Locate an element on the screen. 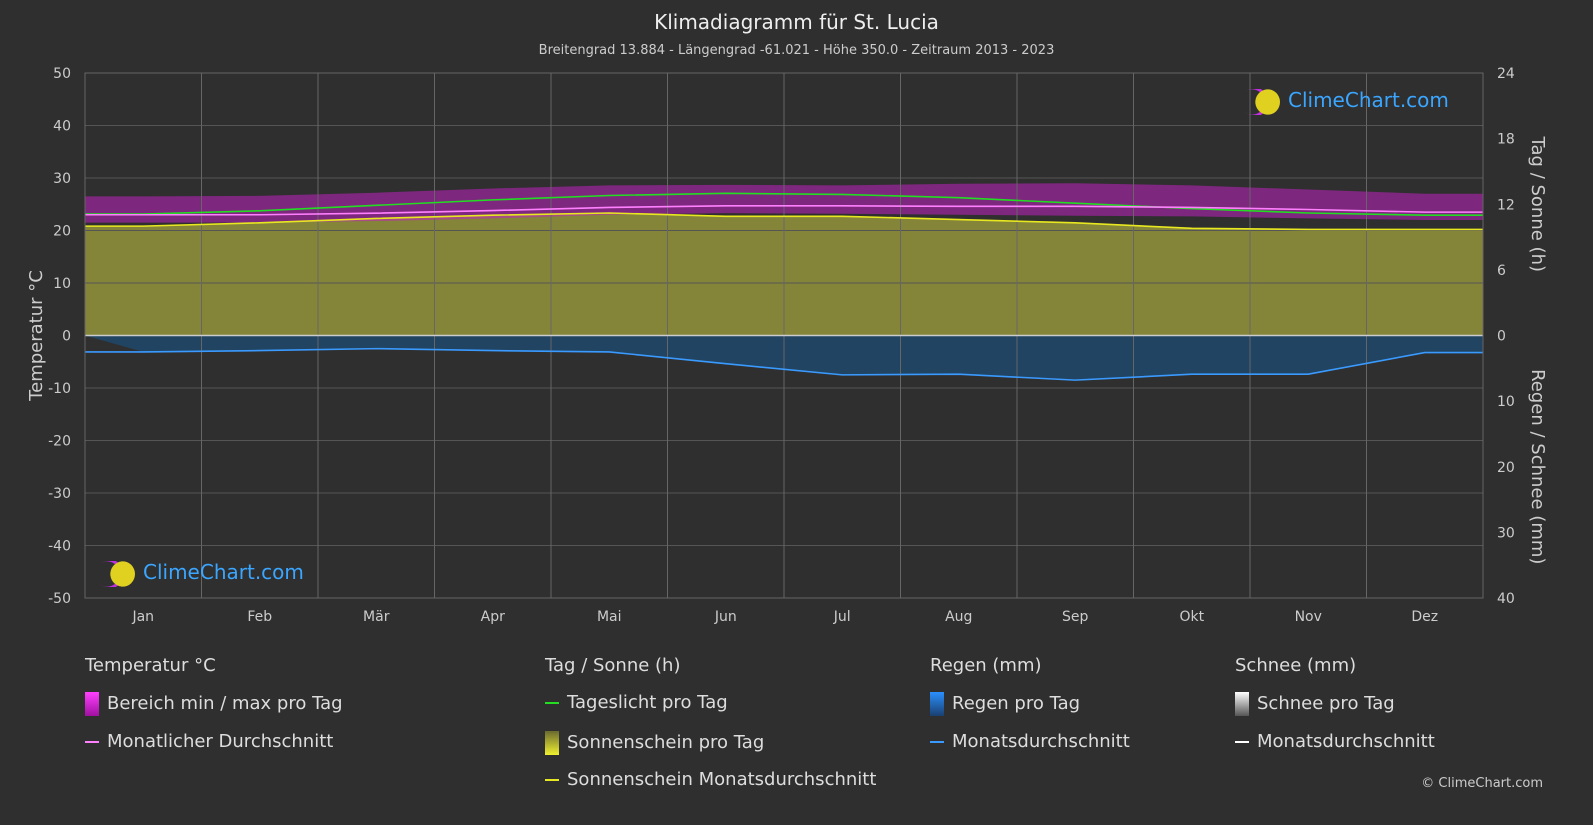 This screenshot has width=1593, height=825. legend-label: Sonnenschein Monatsdurchschnitt is located at coordinates (722, 779).